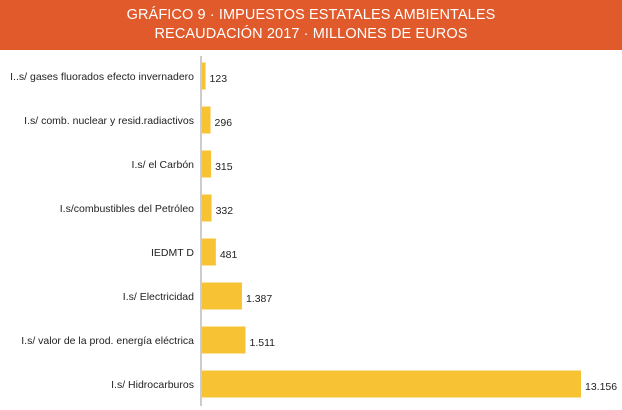  Describe the element at coordinates (311, 34) in the screenshot. I see `chart-subtitle: RECAUDACIÓN 2017 · MILLONES DE EUROS` at that location.